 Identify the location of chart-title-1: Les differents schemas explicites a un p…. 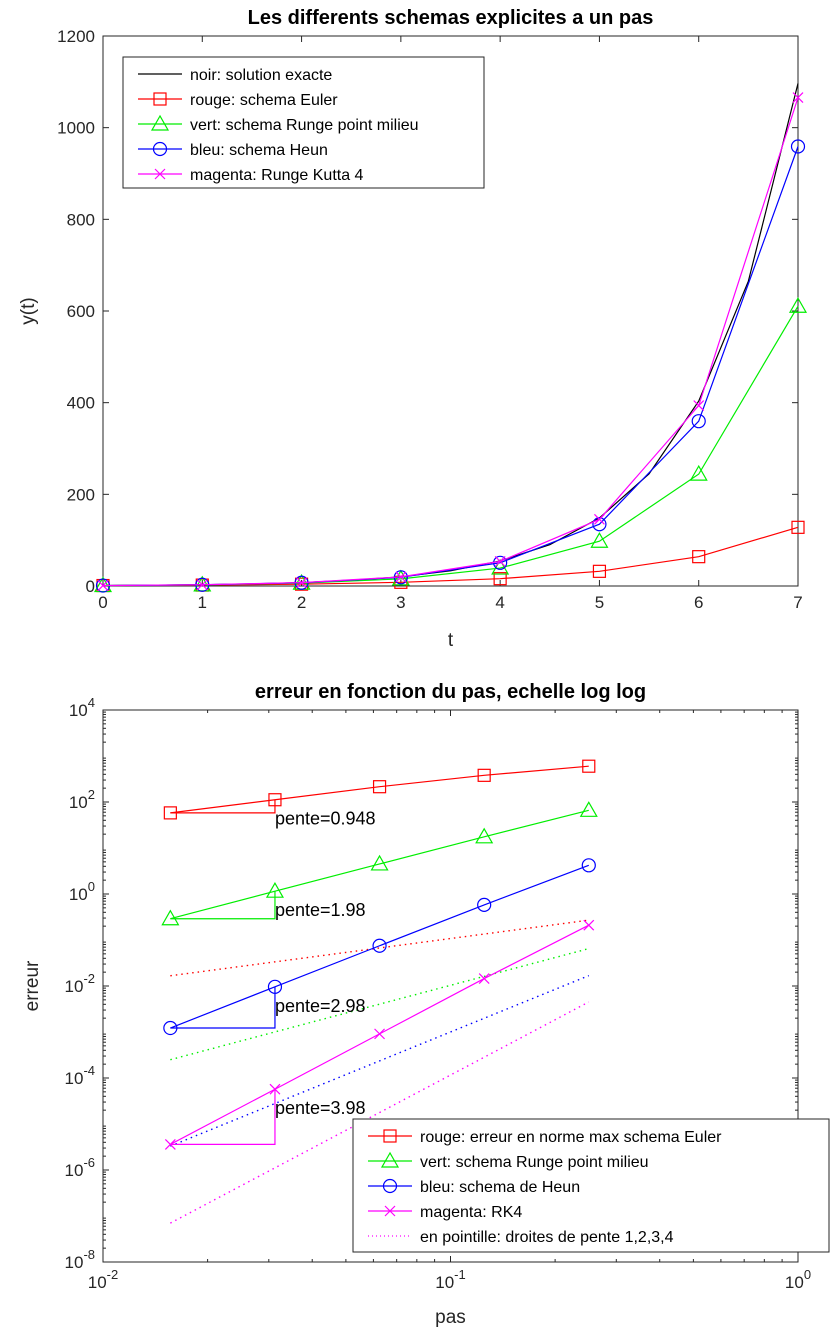
(451, 18).